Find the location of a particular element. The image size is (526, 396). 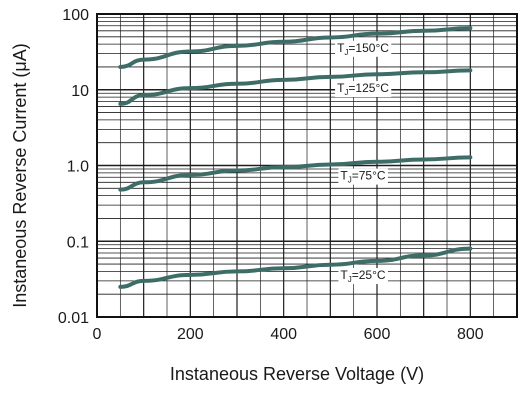

series-label-3: TJ=25°C is located at coordinates (363, 276).